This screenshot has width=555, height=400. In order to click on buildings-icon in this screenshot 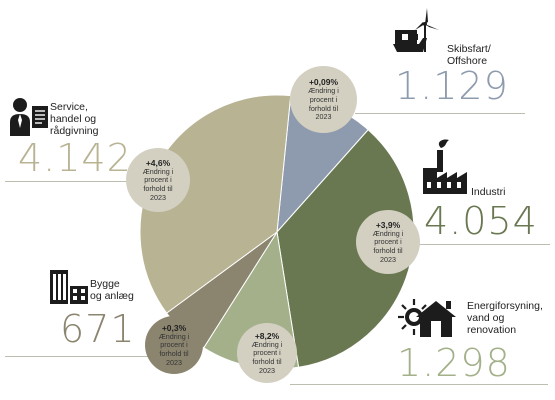, I will do `click(69, 287)`.